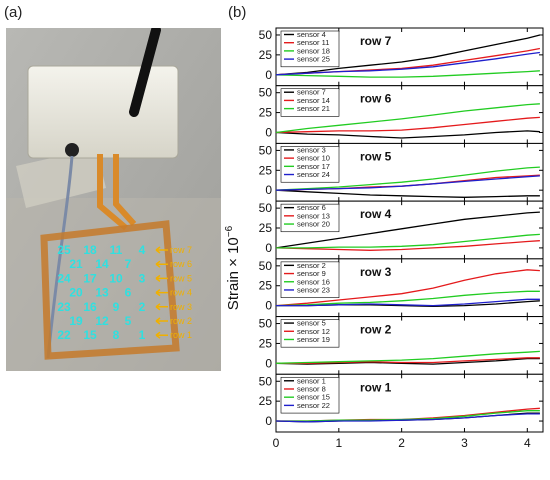 This screenshot has height=480, width=550. Describe the element at coordinates (128, 321) in the screenshot. I see `sensor-number: 5` at that location.